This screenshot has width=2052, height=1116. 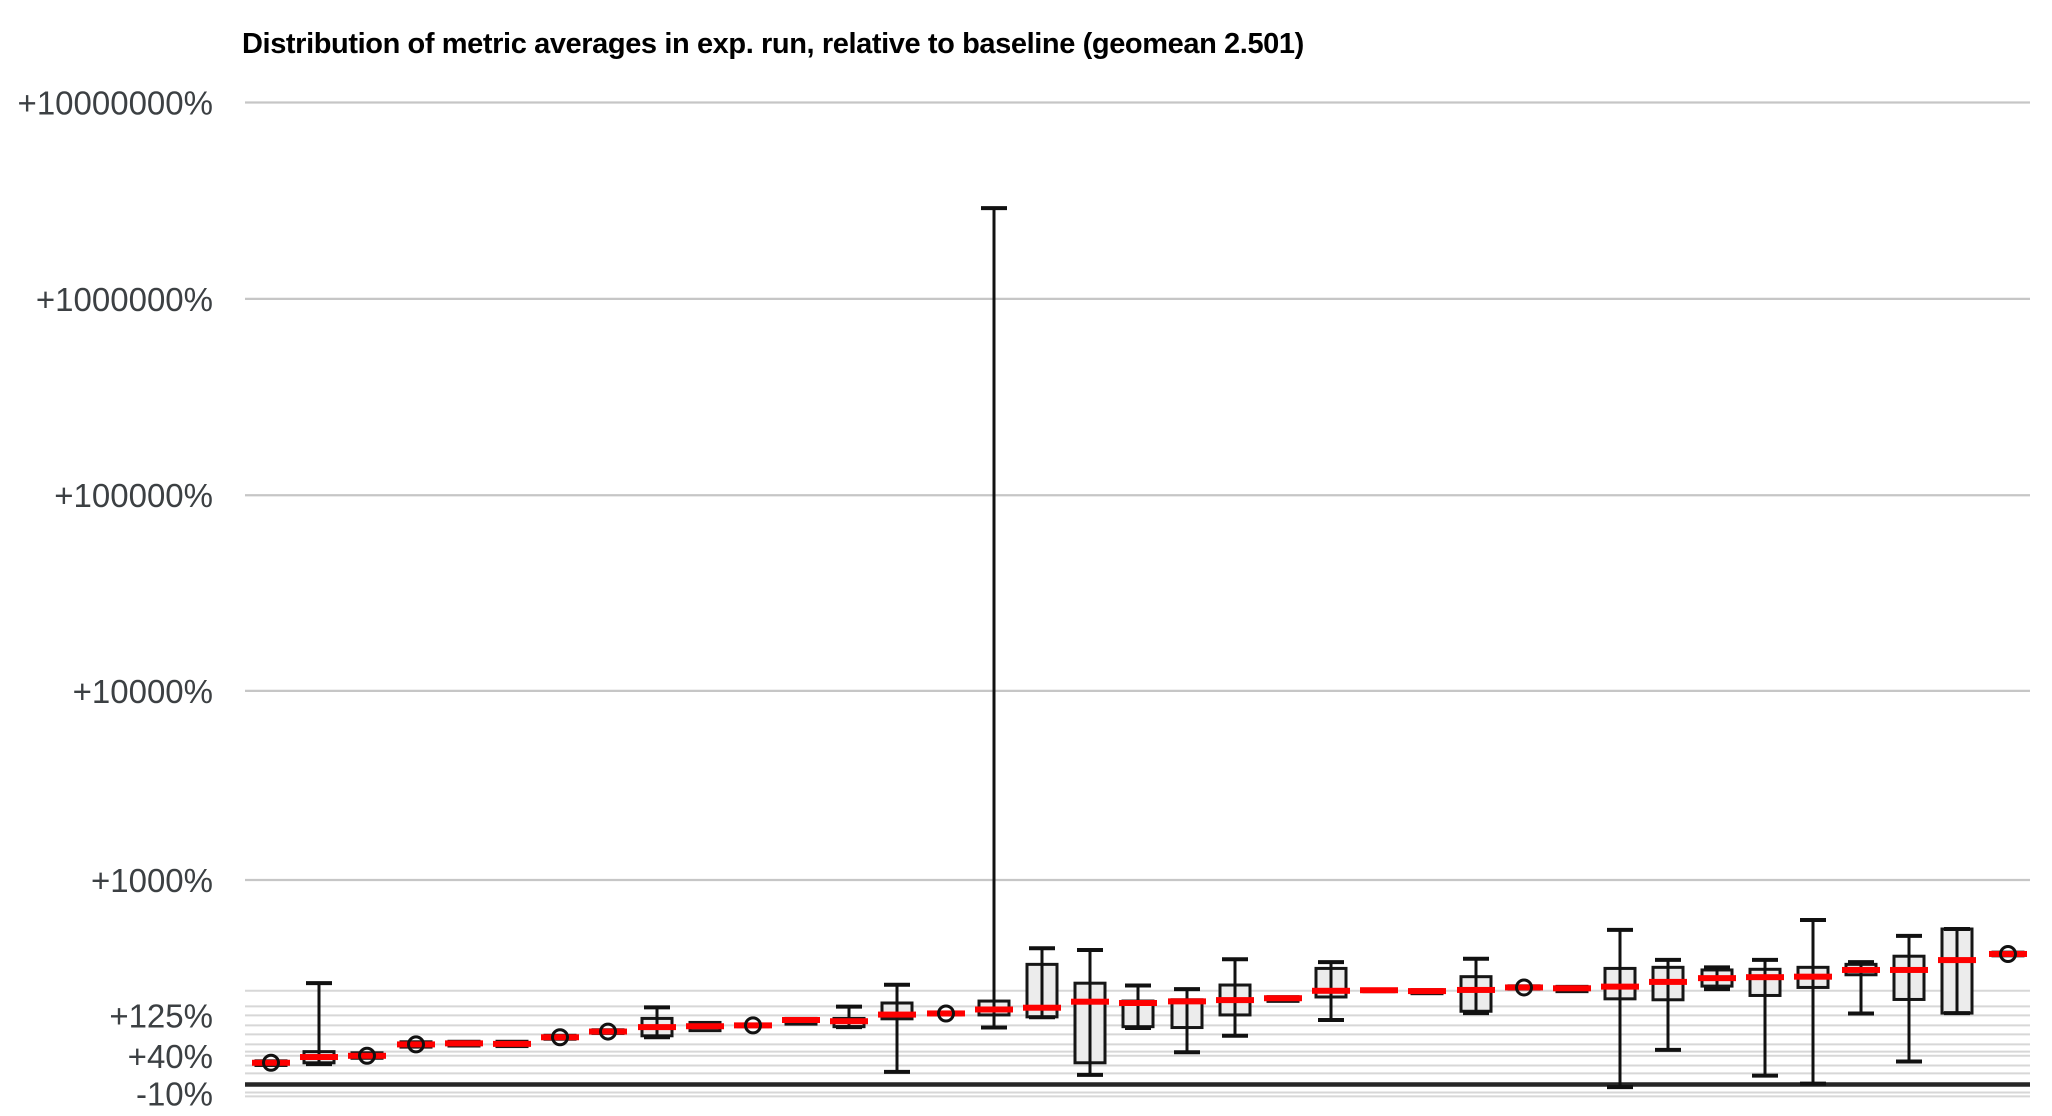 I want to click on y-axis-label: +10000%, so click(x=143, y=691).